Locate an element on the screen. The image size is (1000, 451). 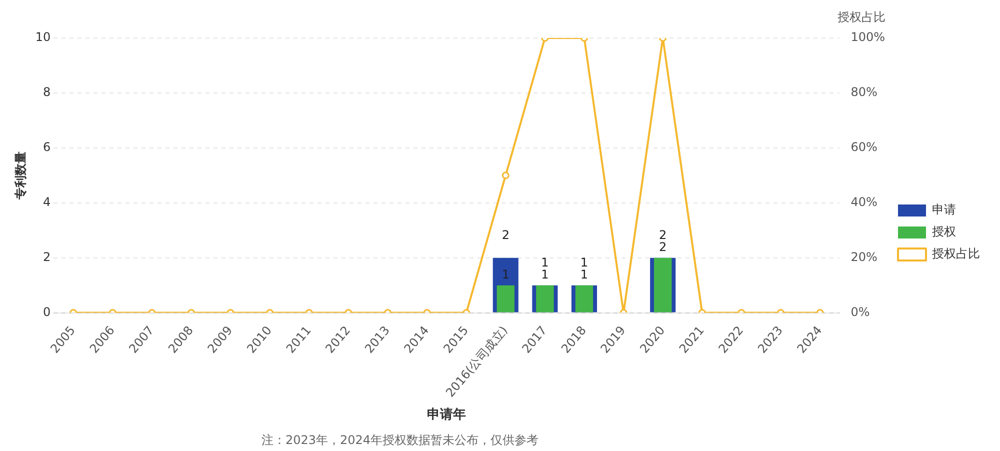
y-tick-label: 8 is located at coordinates (47, 92).